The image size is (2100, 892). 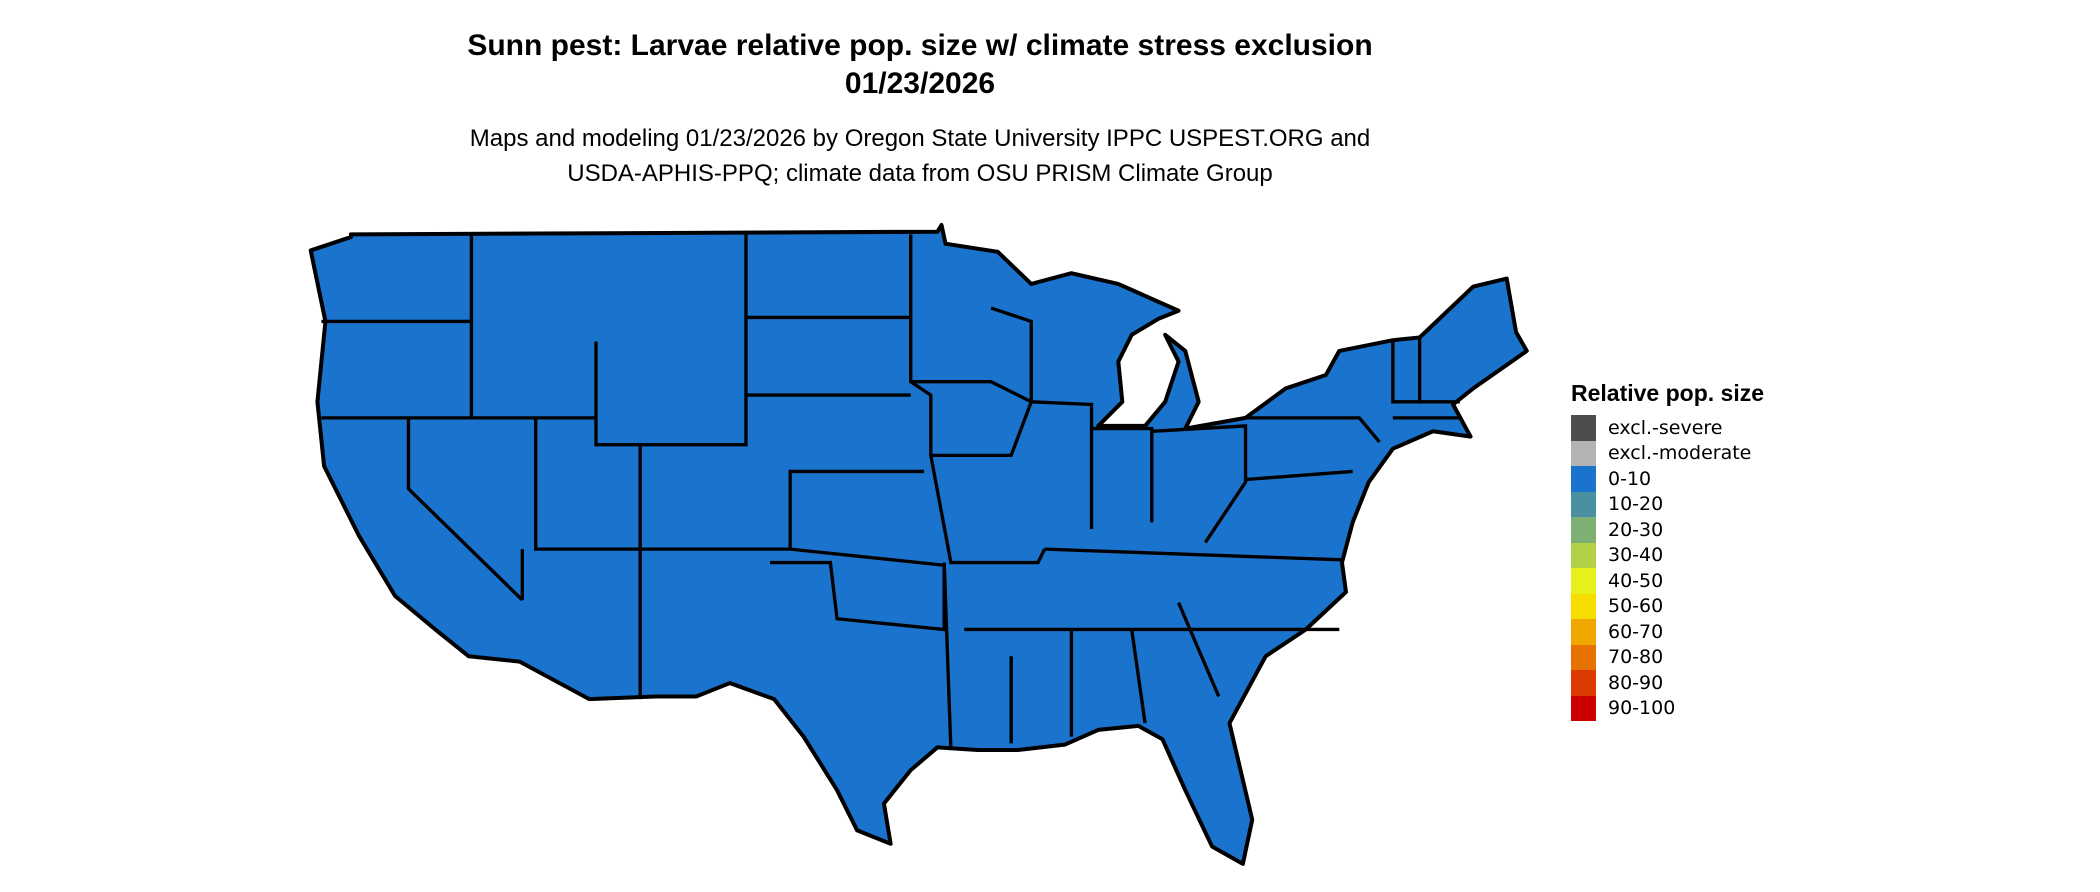 What do you see at coordinates (1636, 555) in the screenshot?
I see `legend-label: 30-40` at bounding box center [1636, 555].